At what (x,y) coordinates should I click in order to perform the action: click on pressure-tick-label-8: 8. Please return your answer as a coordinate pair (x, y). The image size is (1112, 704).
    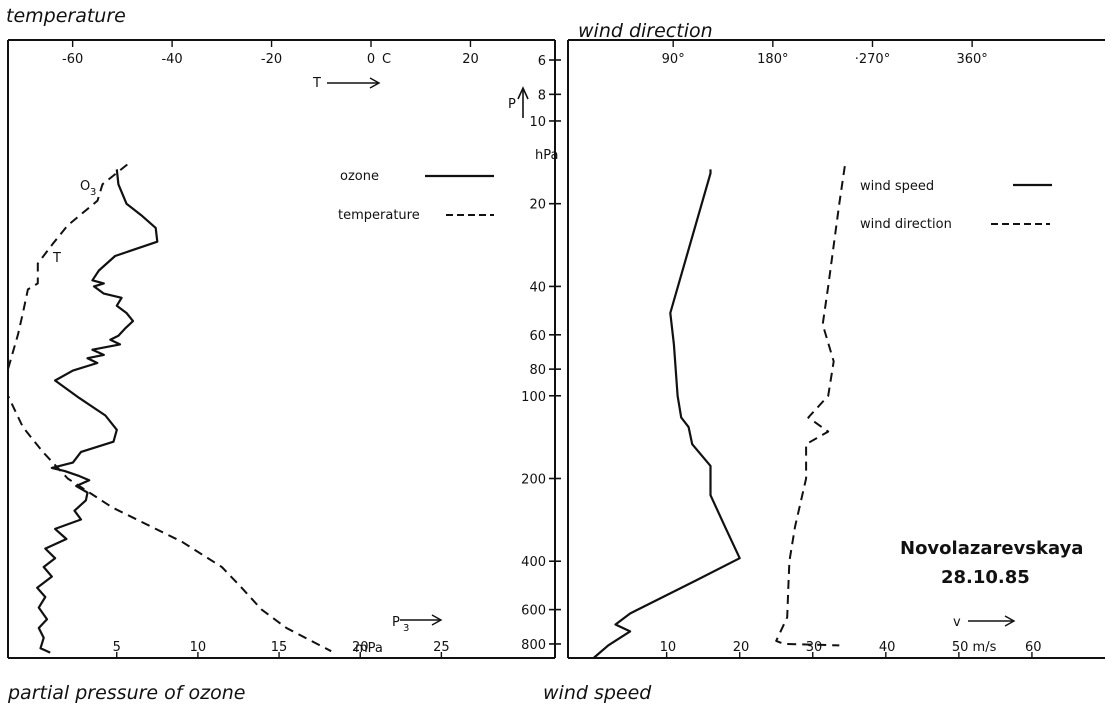
    Looking at the image, I should click on (542, 95).